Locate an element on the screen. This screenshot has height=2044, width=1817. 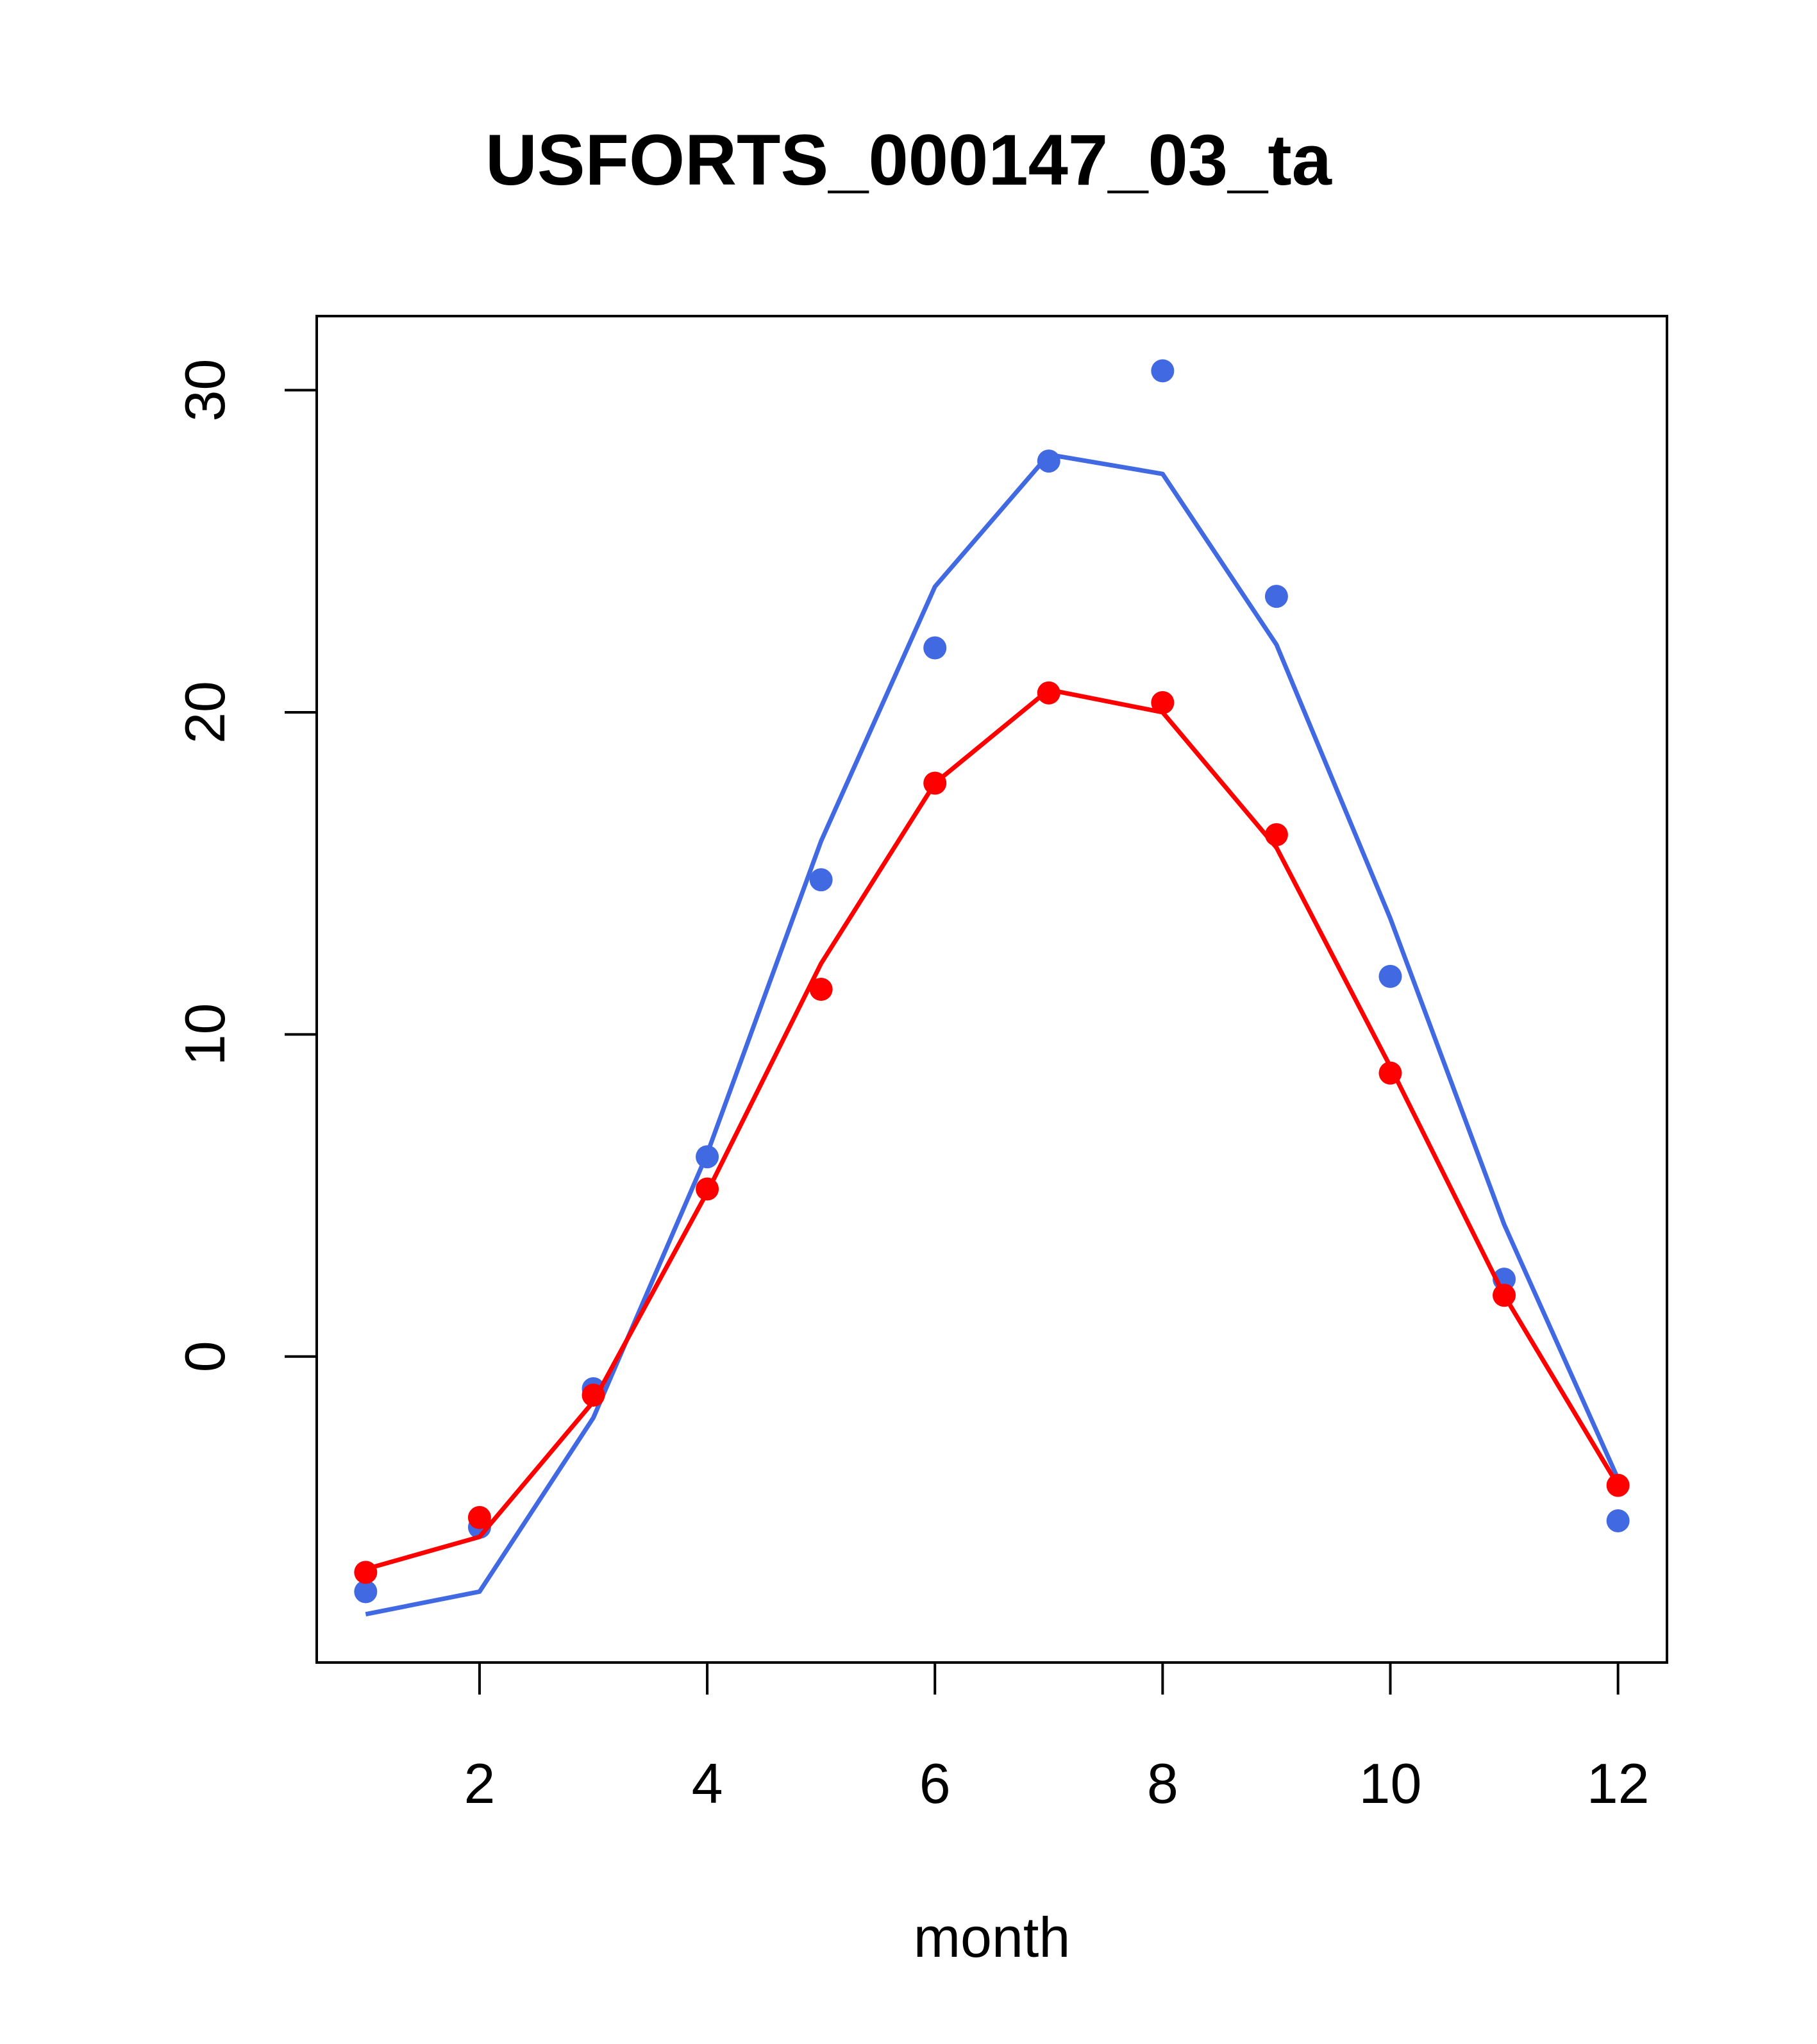
x-axis-label: month is located at coordinates (993, 1938).